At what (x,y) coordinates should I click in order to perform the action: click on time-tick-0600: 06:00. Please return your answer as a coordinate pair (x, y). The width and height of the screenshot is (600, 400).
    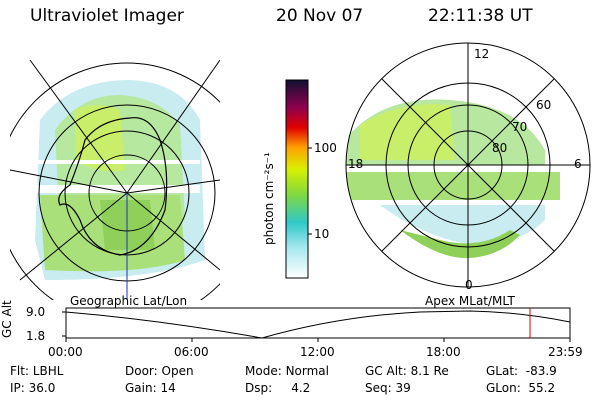
    Looking at the image, I should click on (191, 352).